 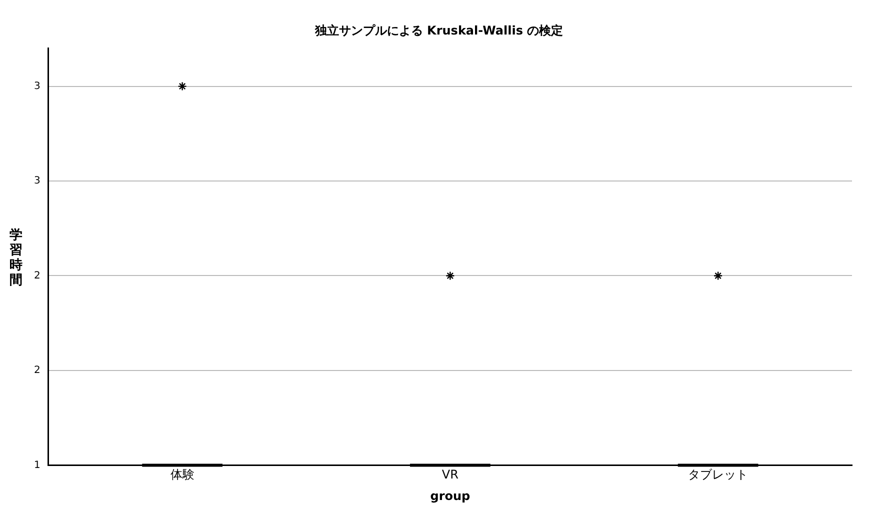 What do you see at coordinates (37, 465) in the screenshot?
I see `y-tick-label: 1` at bounding box center [37, 465].